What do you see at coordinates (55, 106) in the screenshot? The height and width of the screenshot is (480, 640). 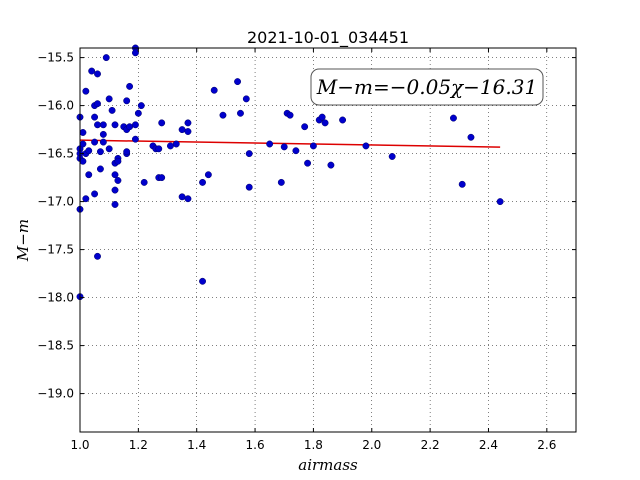 I see `y-tick-label: −16.0` at bounding box center [55, 106].